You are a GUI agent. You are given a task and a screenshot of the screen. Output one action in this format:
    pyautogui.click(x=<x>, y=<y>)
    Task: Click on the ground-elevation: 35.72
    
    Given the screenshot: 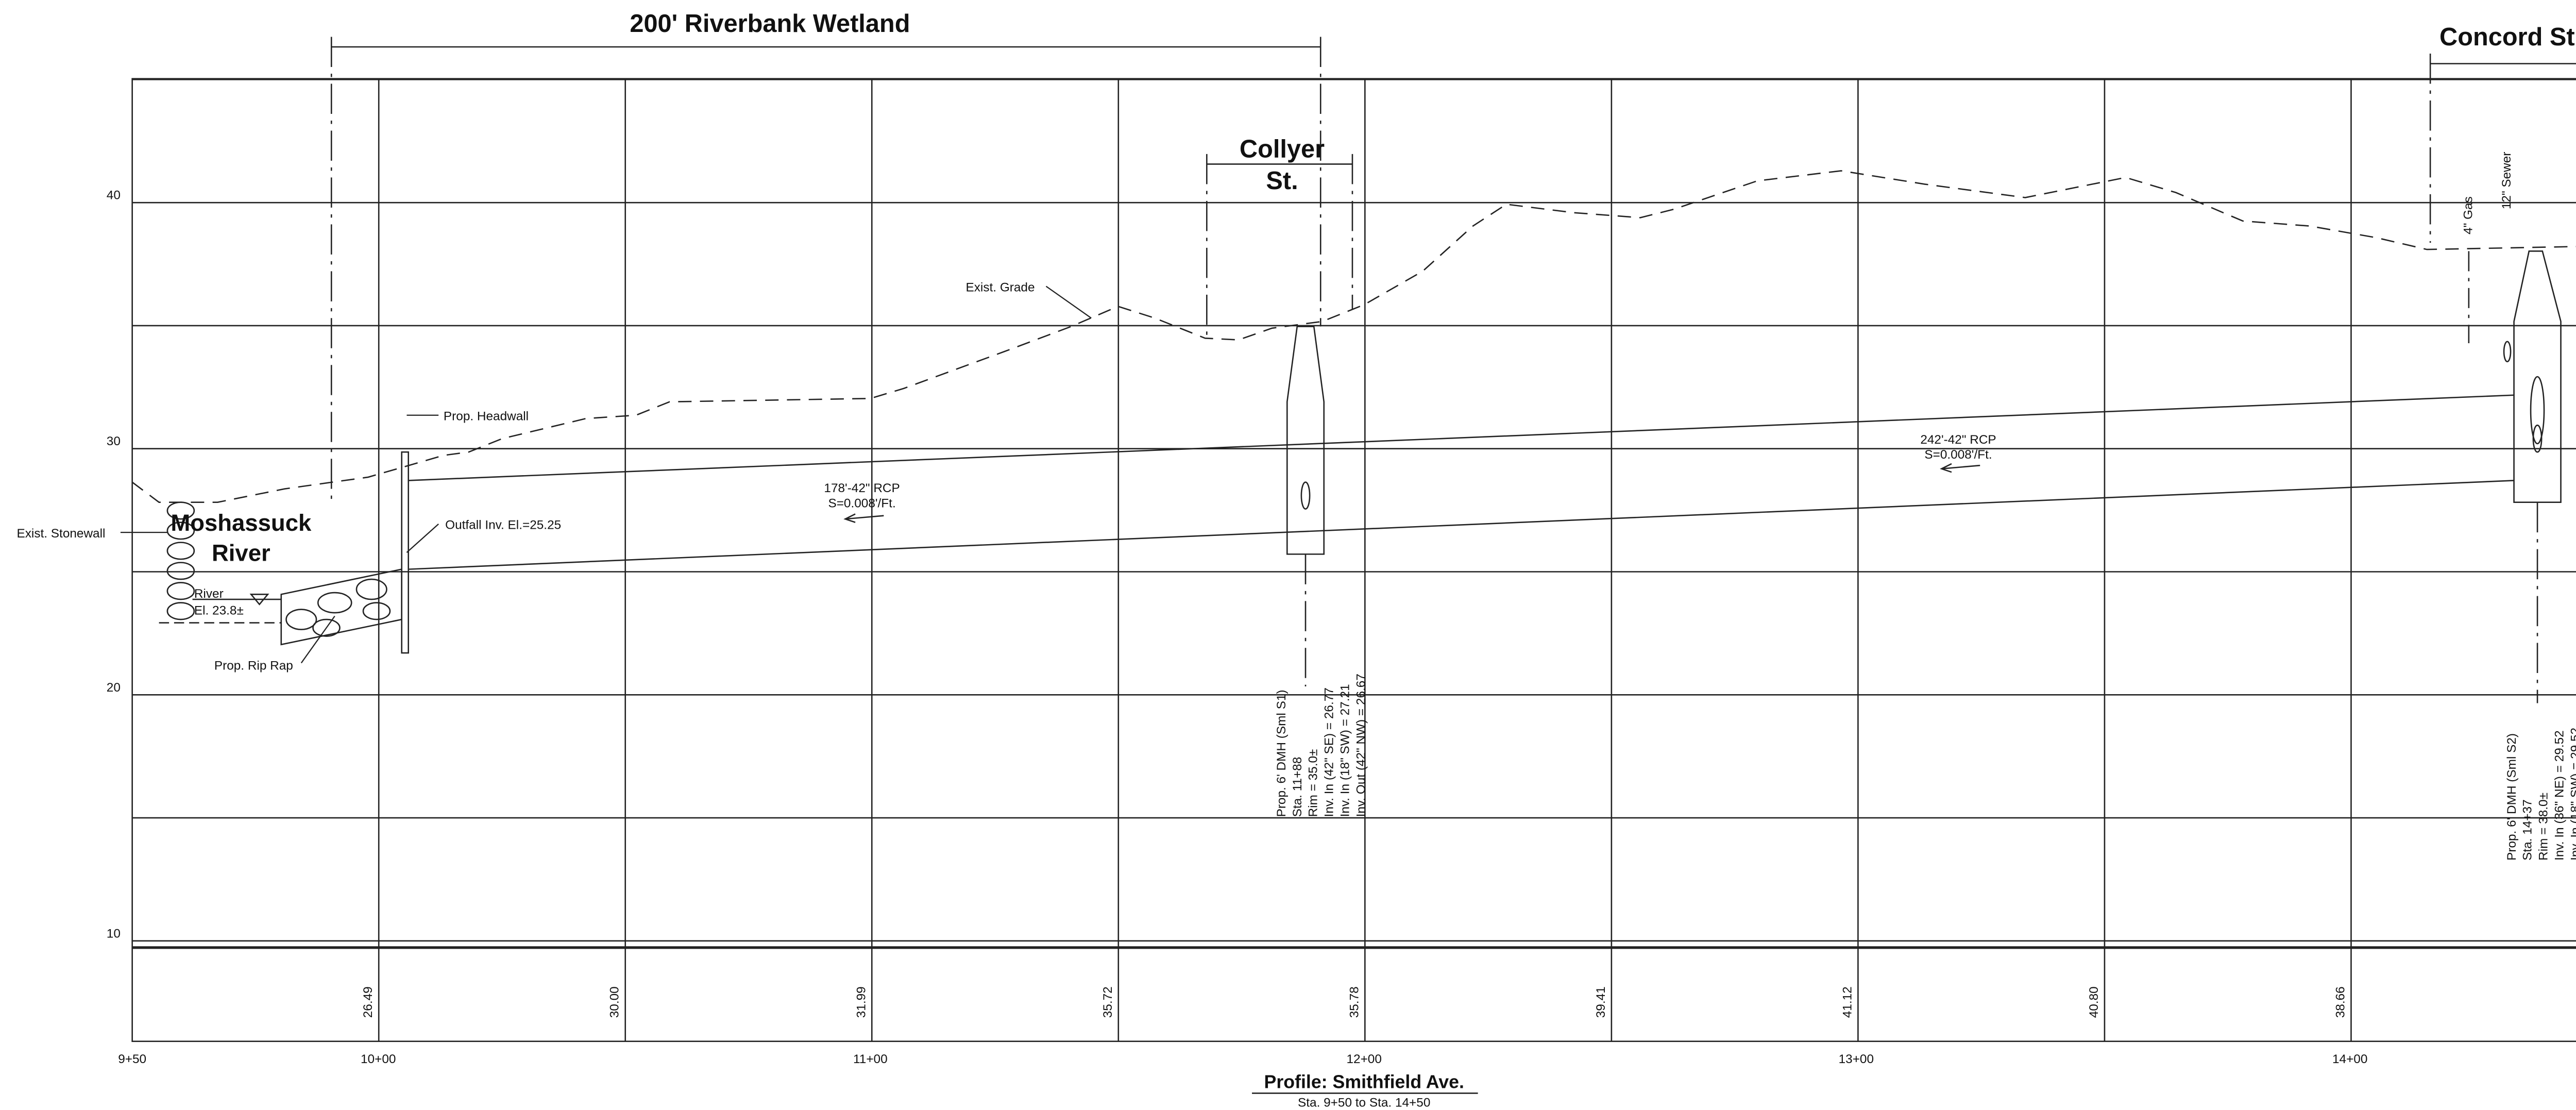 What is the action you would take?
    pyautogui.click(x=1108, y=1002)
    